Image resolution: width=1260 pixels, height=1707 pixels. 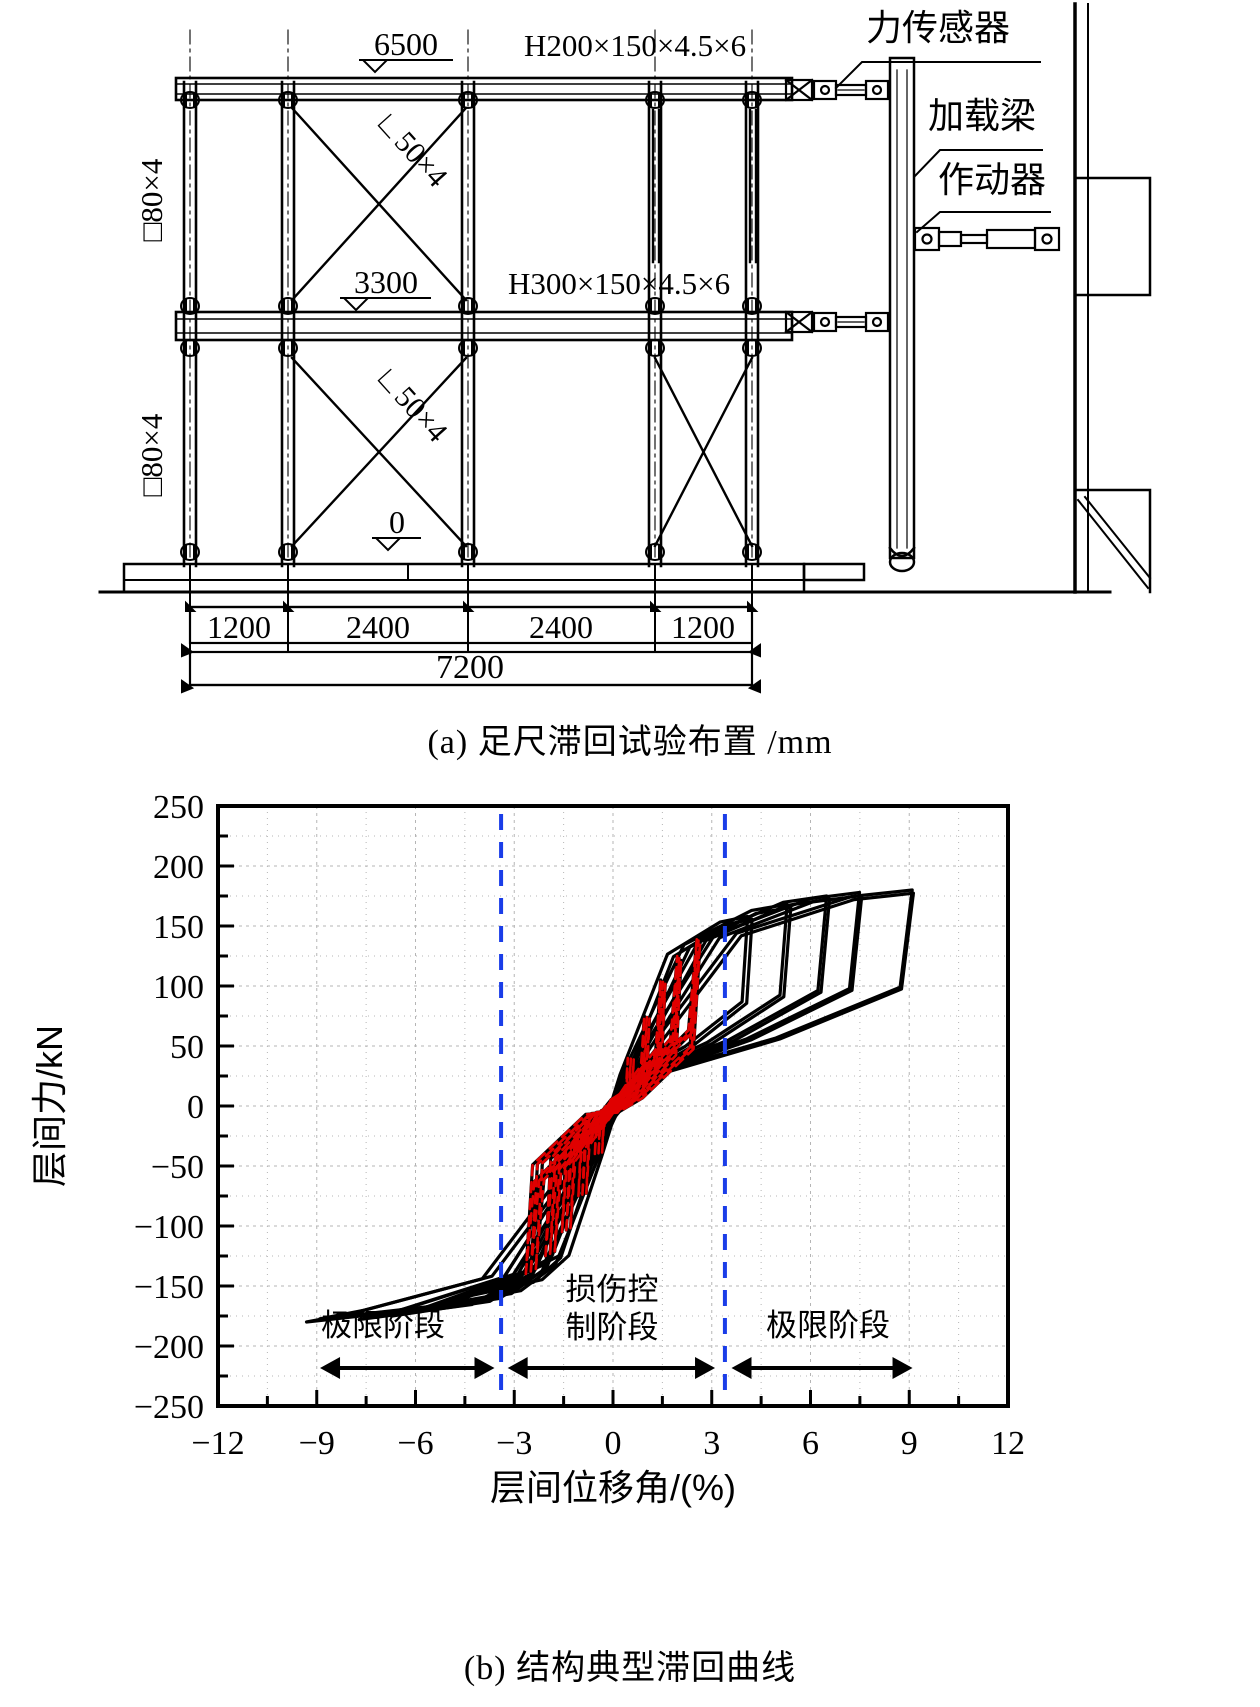 I want to click on y-tick-label: 150, so click(x=178, y=927).